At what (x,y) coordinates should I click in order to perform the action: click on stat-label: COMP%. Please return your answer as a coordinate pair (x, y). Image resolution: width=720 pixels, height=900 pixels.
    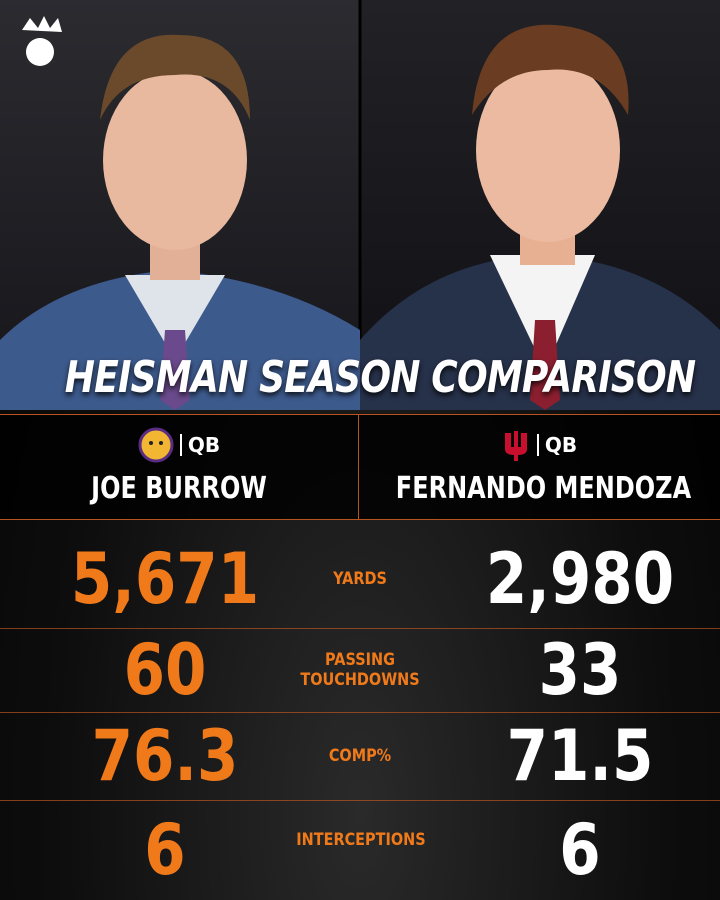
    Looking at the image, I should click on (360, 756).